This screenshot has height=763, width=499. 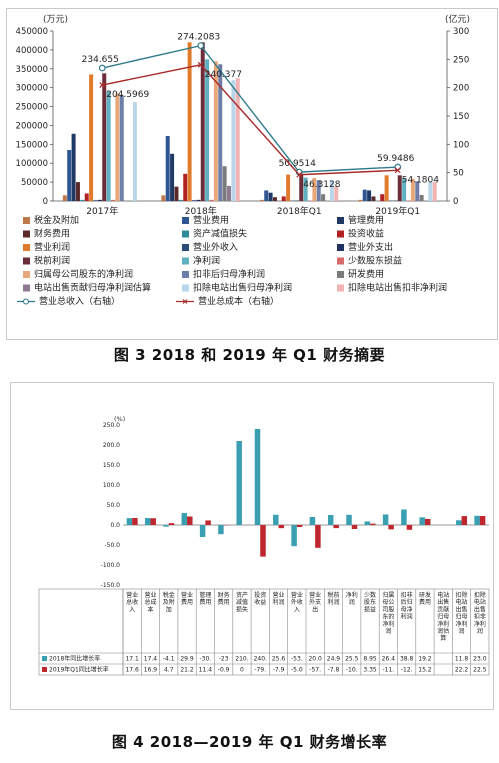 What do you see at coordinates (462, 659) in the screenshot?
I see `data-table-cell: 11.8` at bounding box center [462, 659].